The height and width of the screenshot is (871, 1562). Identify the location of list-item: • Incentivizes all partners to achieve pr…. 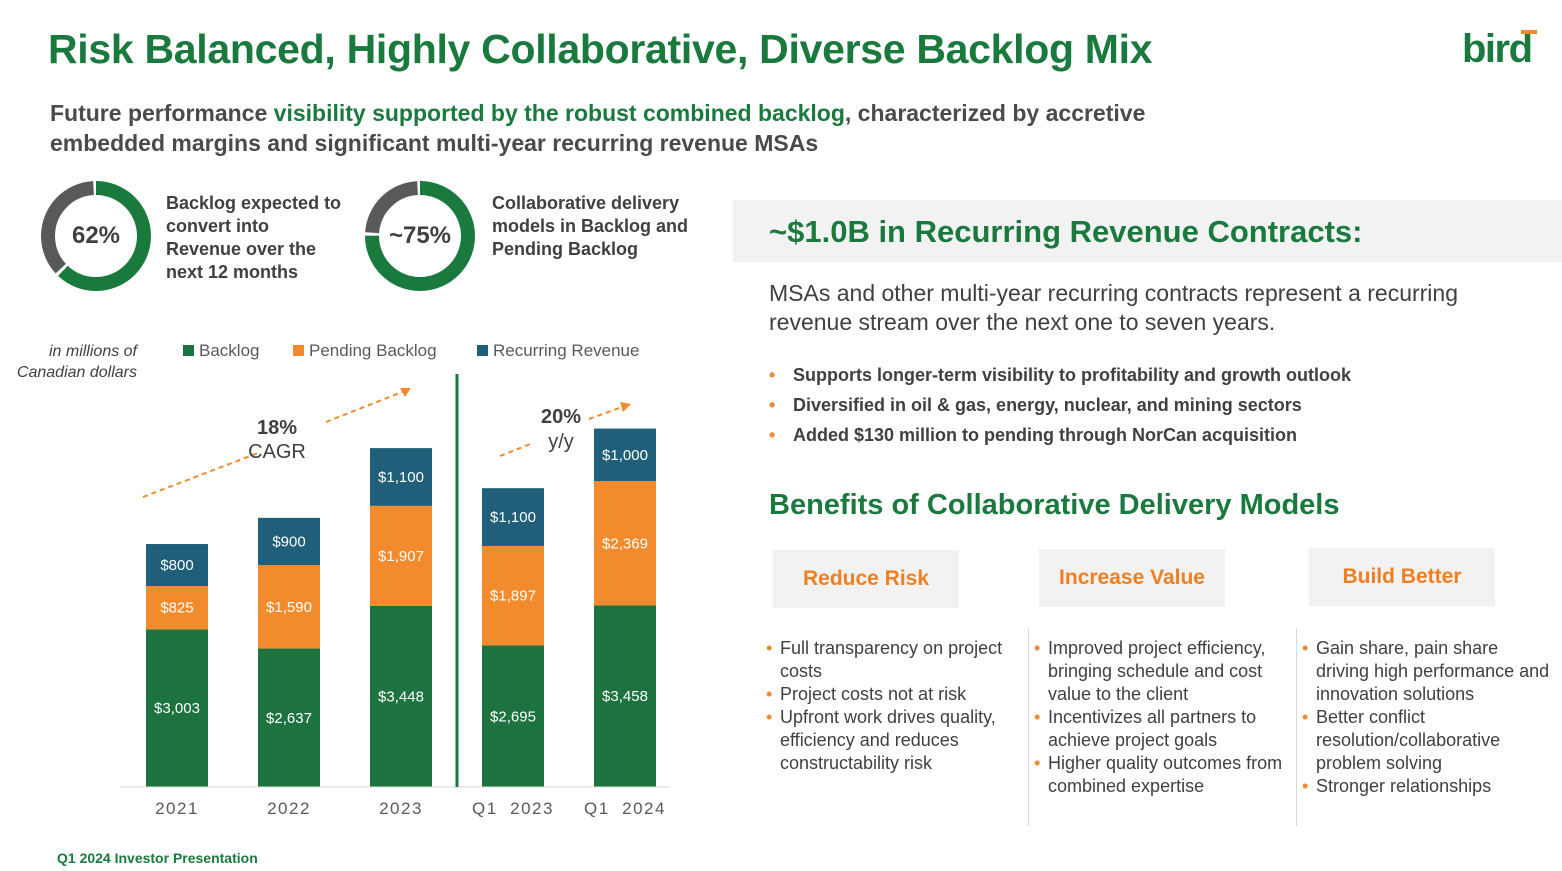
(1161, 729).